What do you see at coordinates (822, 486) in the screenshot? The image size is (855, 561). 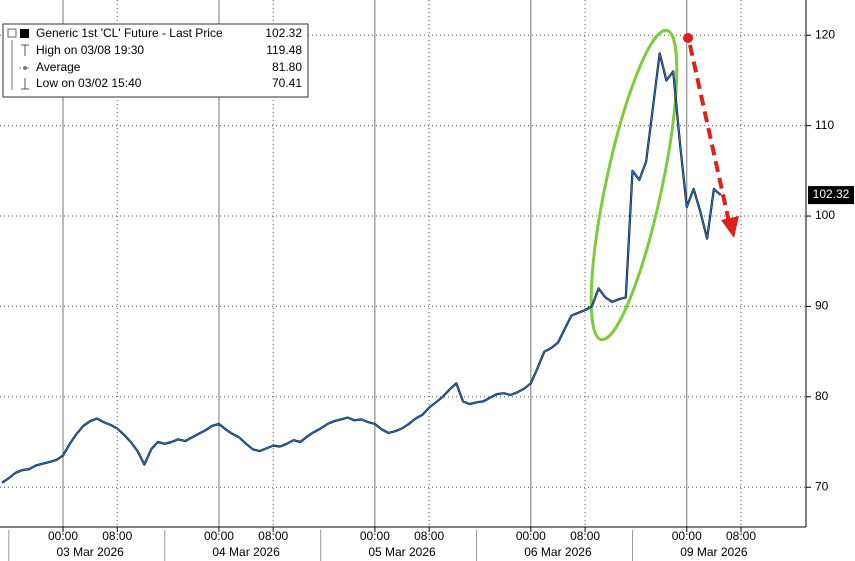 I see `y-tick-label: 70` at bounding box center [822, 486].